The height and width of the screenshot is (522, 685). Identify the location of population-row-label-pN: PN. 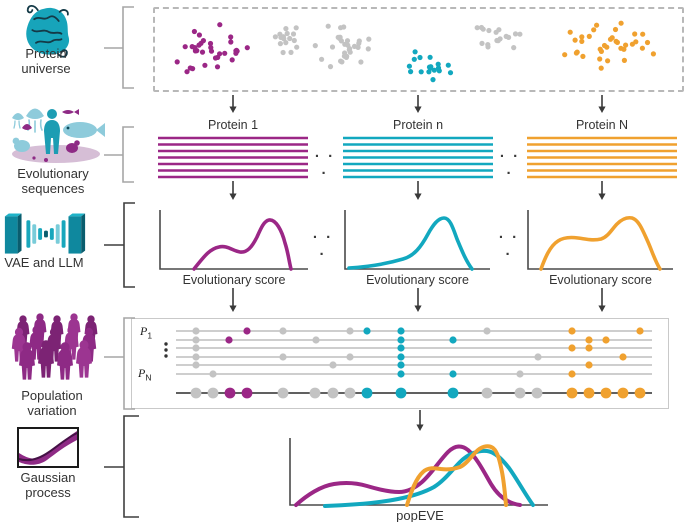
(144, 374).